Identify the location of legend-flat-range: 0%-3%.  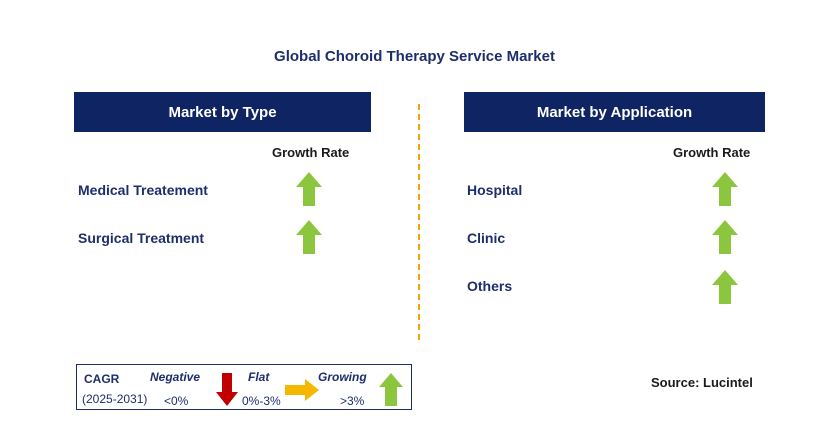
(261, 401).